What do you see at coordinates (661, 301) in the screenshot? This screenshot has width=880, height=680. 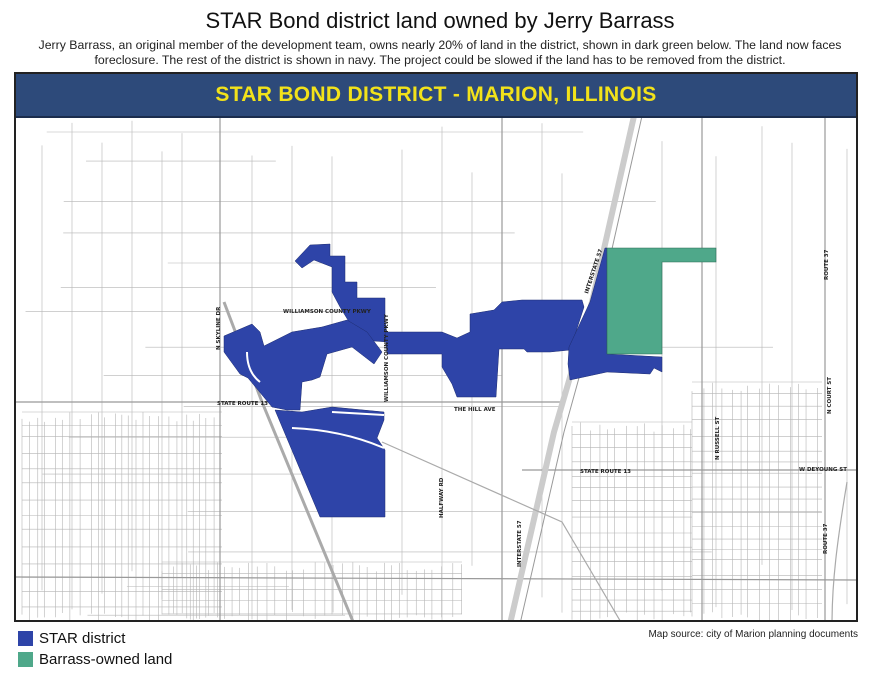 I see `barrass-owned-land` at bounding box center [661, 301].